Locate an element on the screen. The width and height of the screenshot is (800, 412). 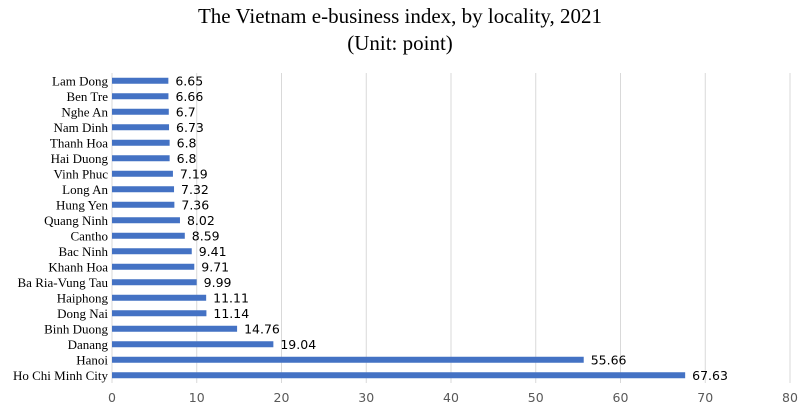
category-label: Long An is located at coordinates (85, 189).